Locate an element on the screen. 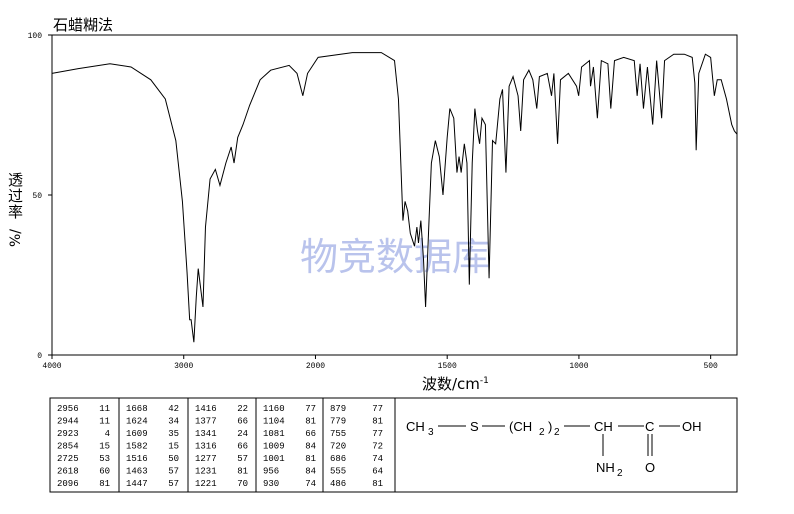  table-cell: 2956 is located at coordinates (68, 409).